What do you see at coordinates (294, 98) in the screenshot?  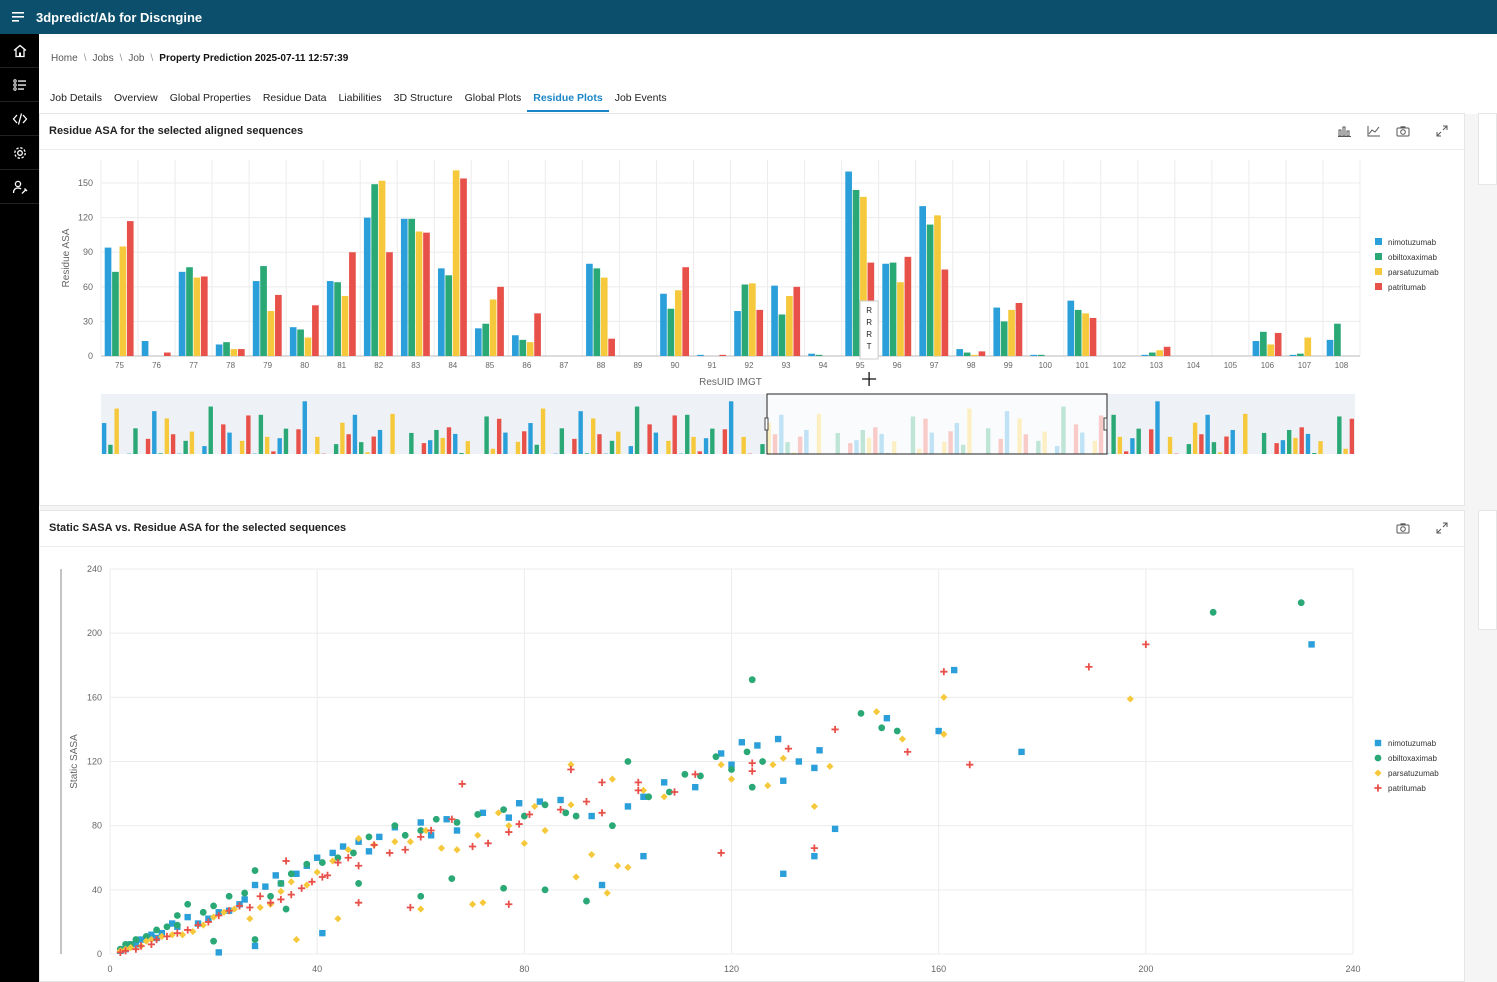 I see `tab-residue-data: Residue Data` at bounding box center [294, 98].